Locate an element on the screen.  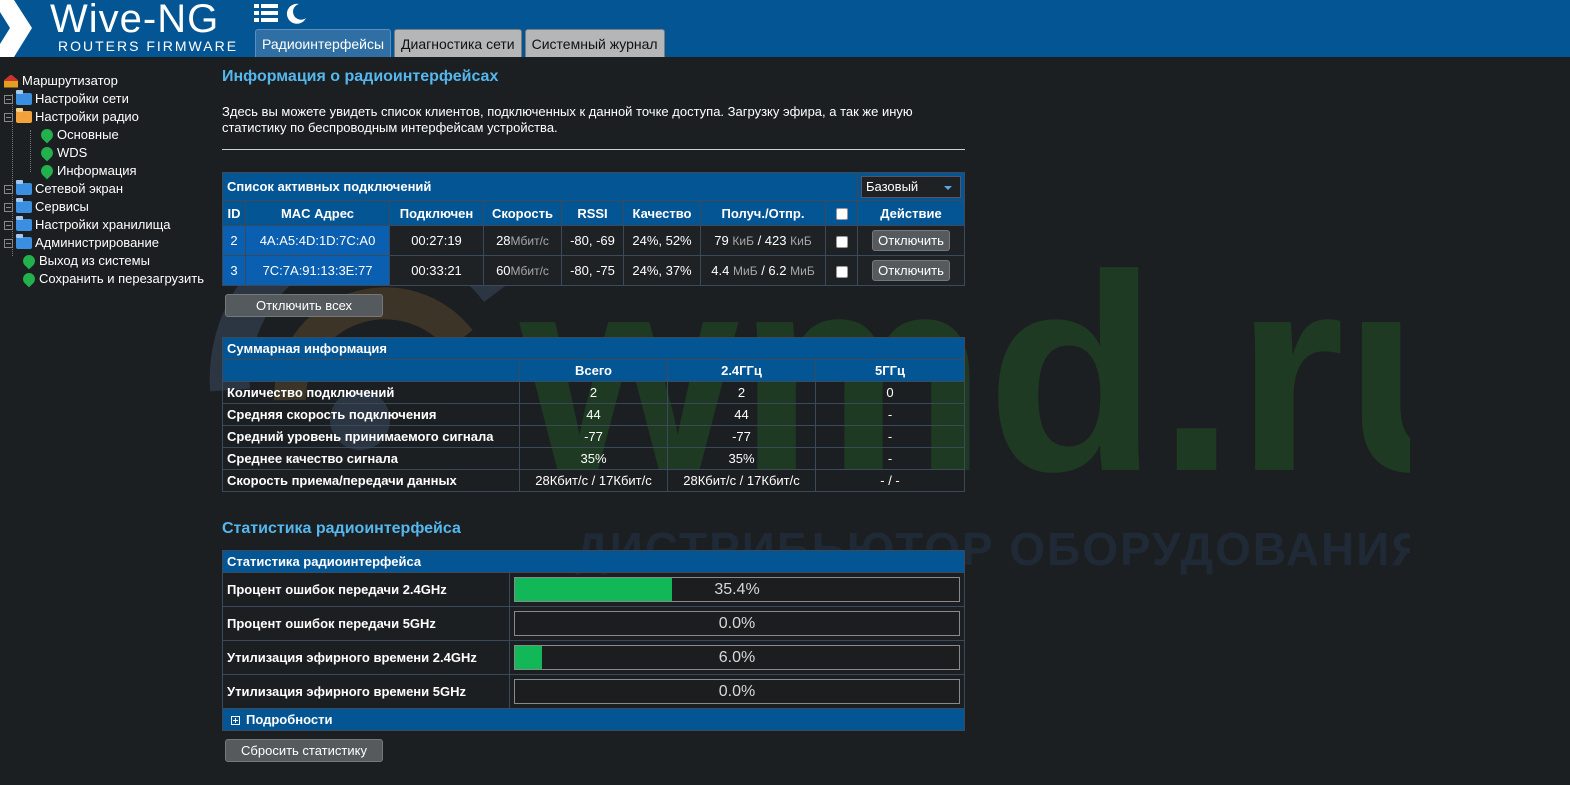
sidebar-item-services: Сервисы is located at coordinates (104, 207).